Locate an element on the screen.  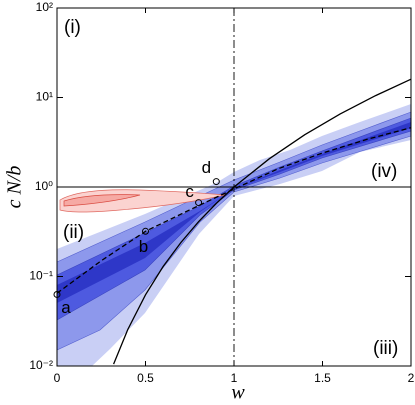
region-label: (i) is located at coordinates (72, 27).